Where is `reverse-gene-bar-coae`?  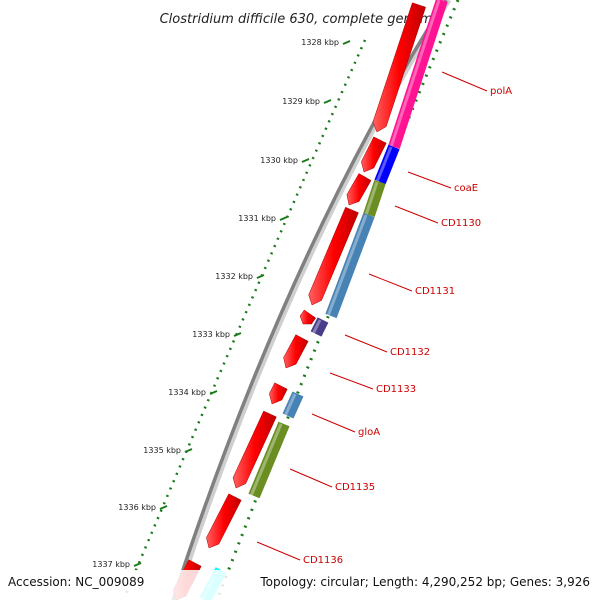 reverse-gene-bar-coae is located at coordinates (387, 164).